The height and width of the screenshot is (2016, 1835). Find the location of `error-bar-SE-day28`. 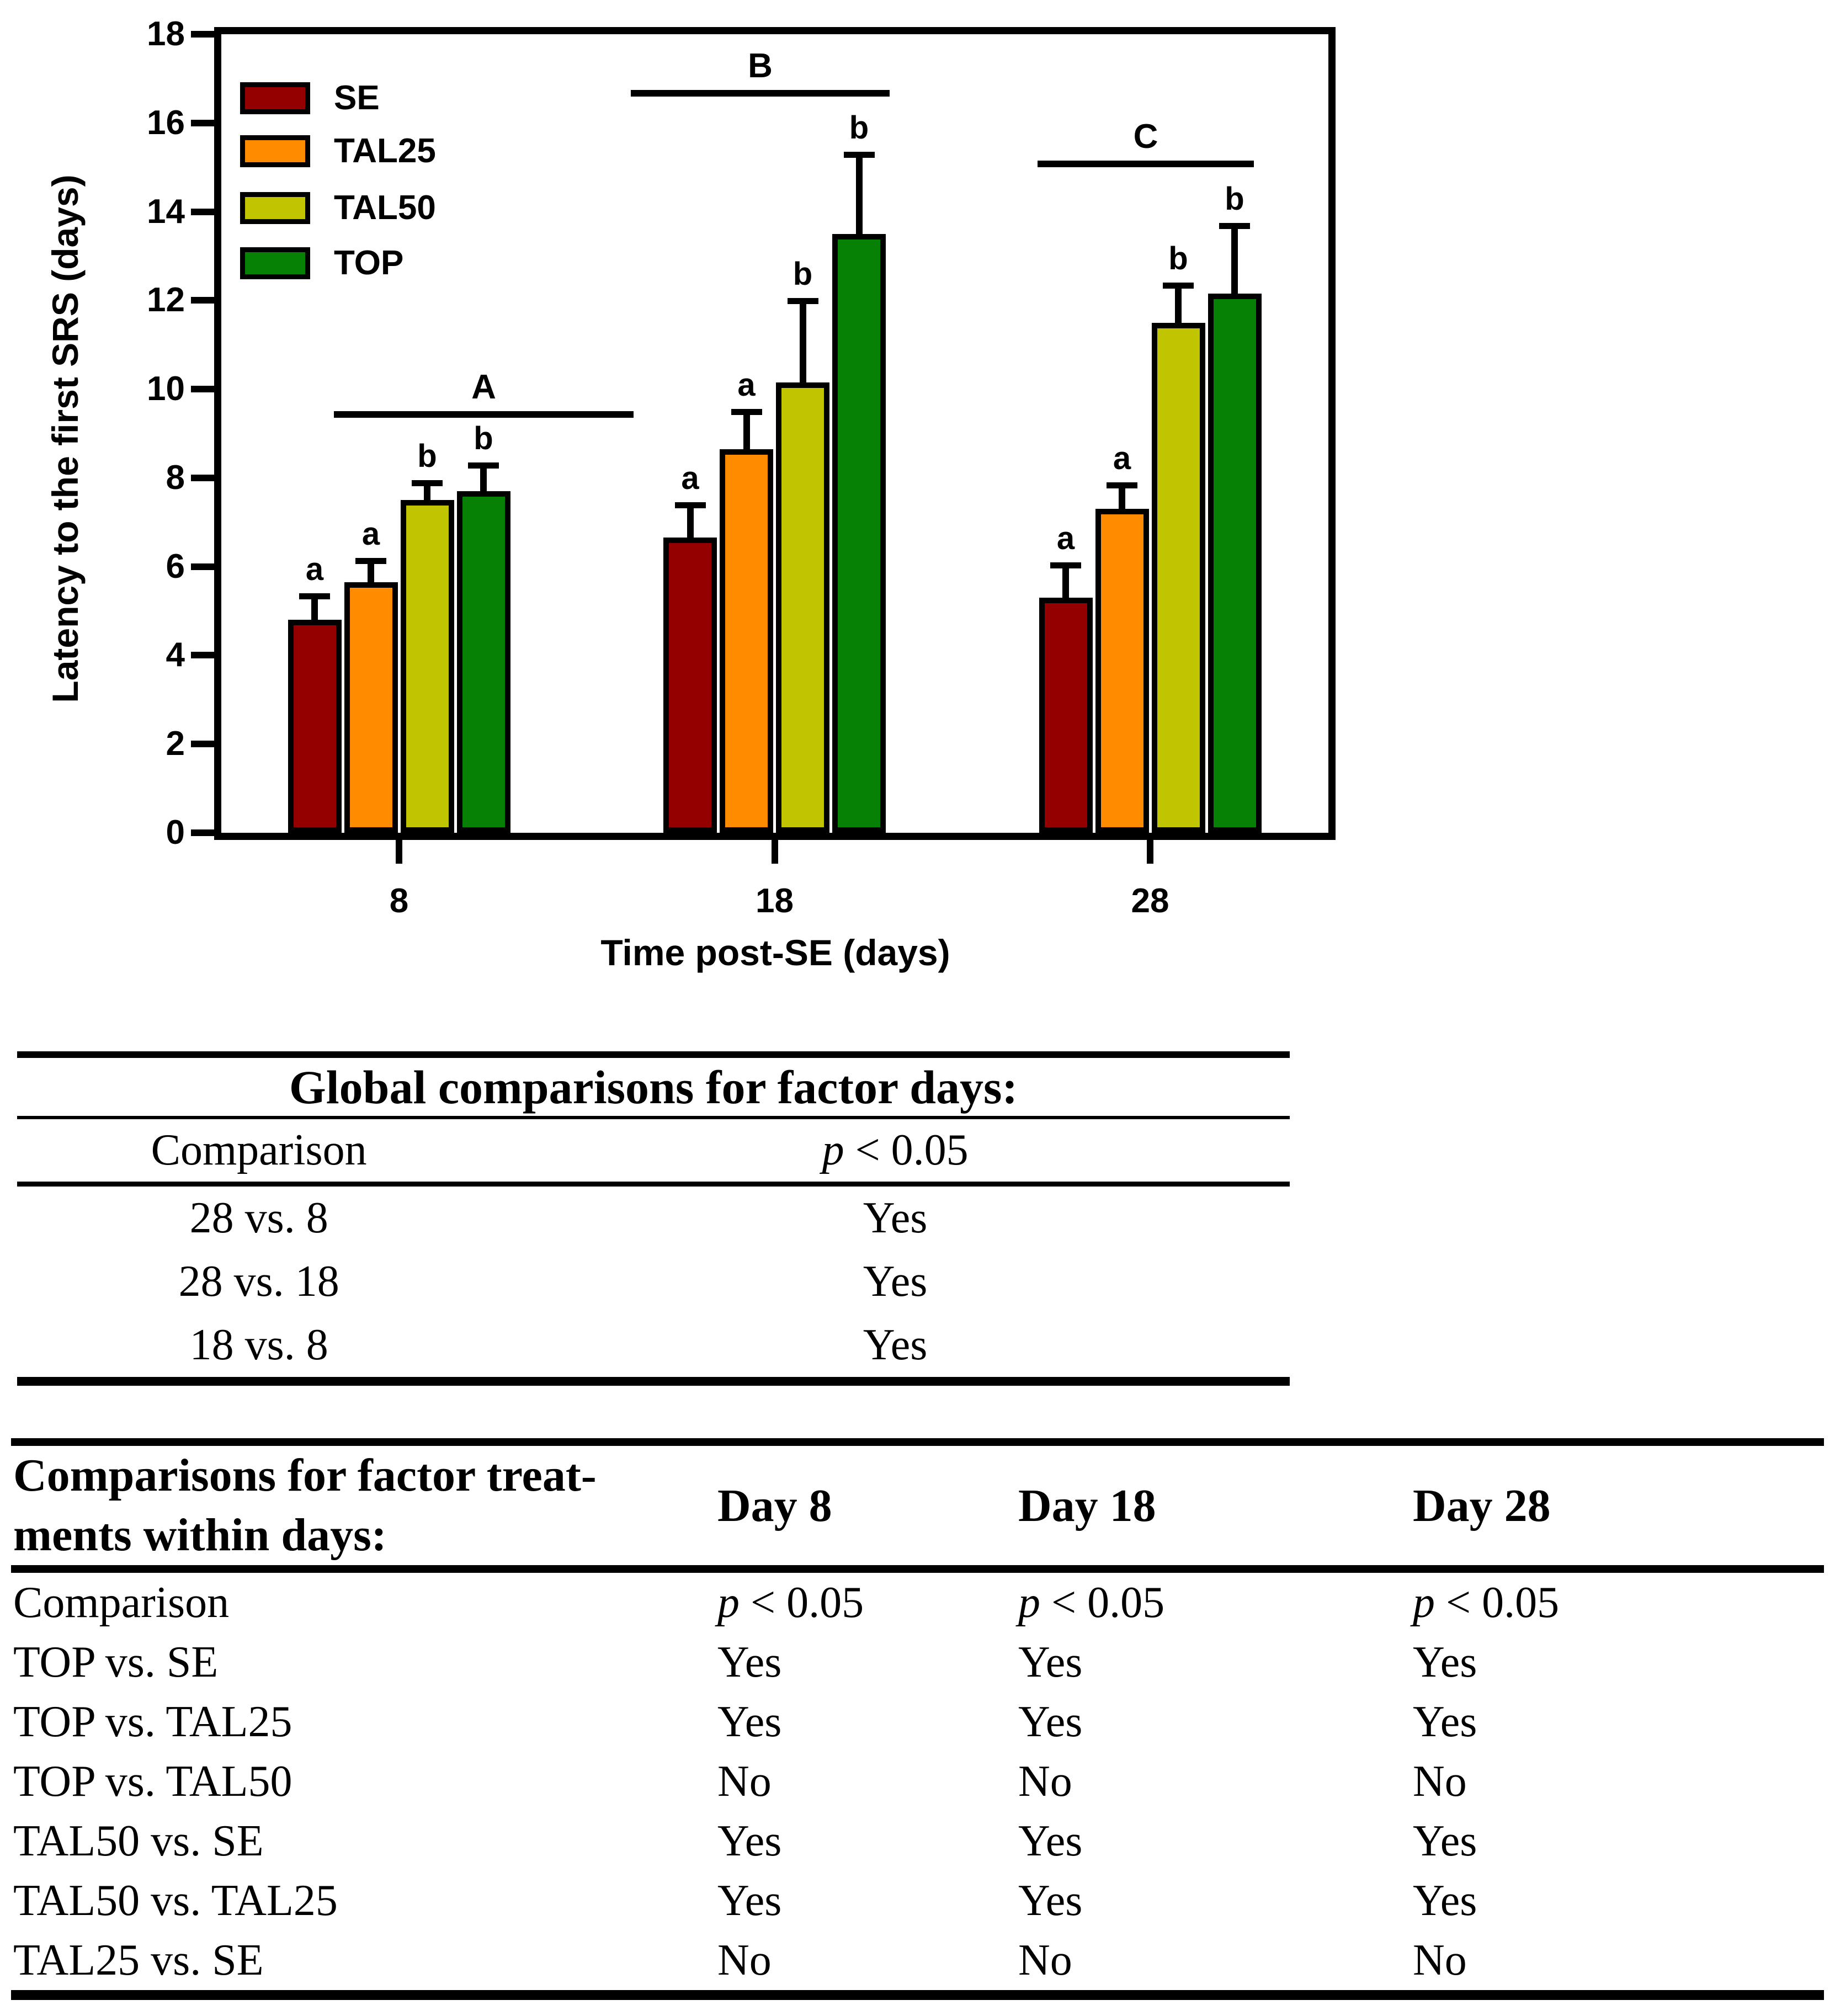

error-bar-SE-day28 is located at coordinates (1065, 580).